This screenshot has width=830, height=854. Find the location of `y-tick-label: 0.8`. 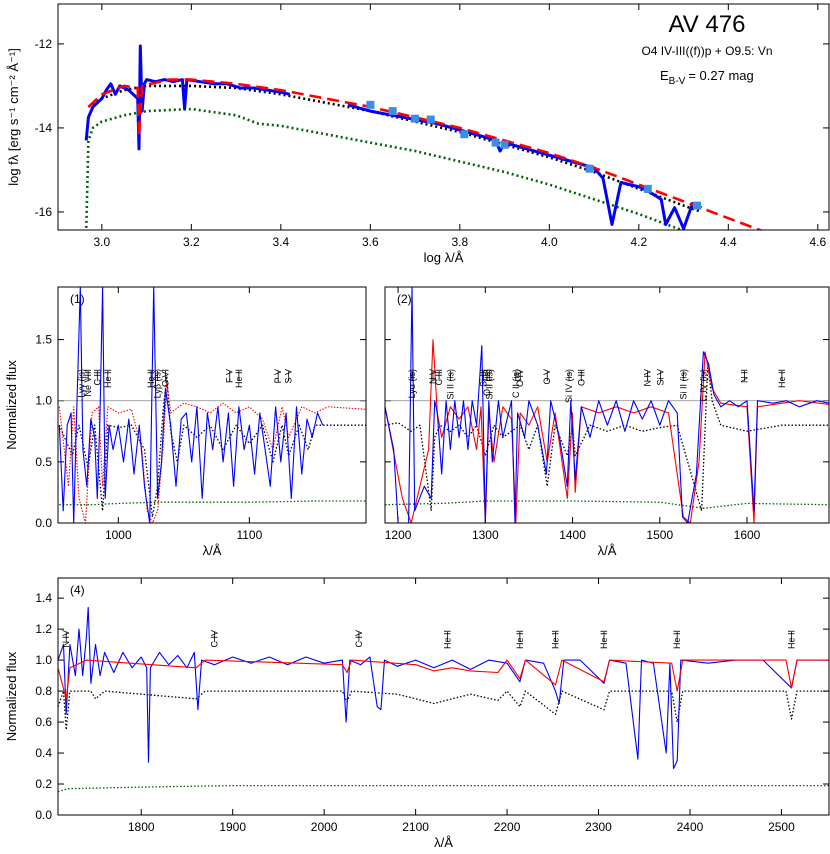

y-tick-label: 0.8 is located at coordinates (43, 691).